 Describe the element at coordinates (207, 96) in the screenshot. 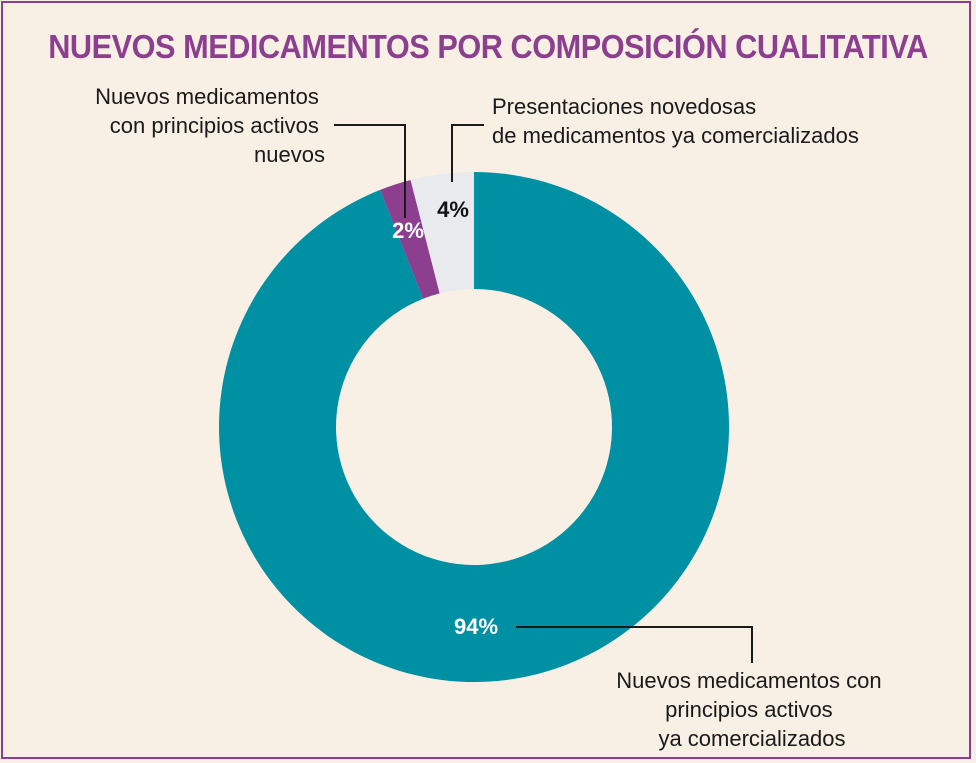

I see `label-line: Nuevos medicamentos` at that location.